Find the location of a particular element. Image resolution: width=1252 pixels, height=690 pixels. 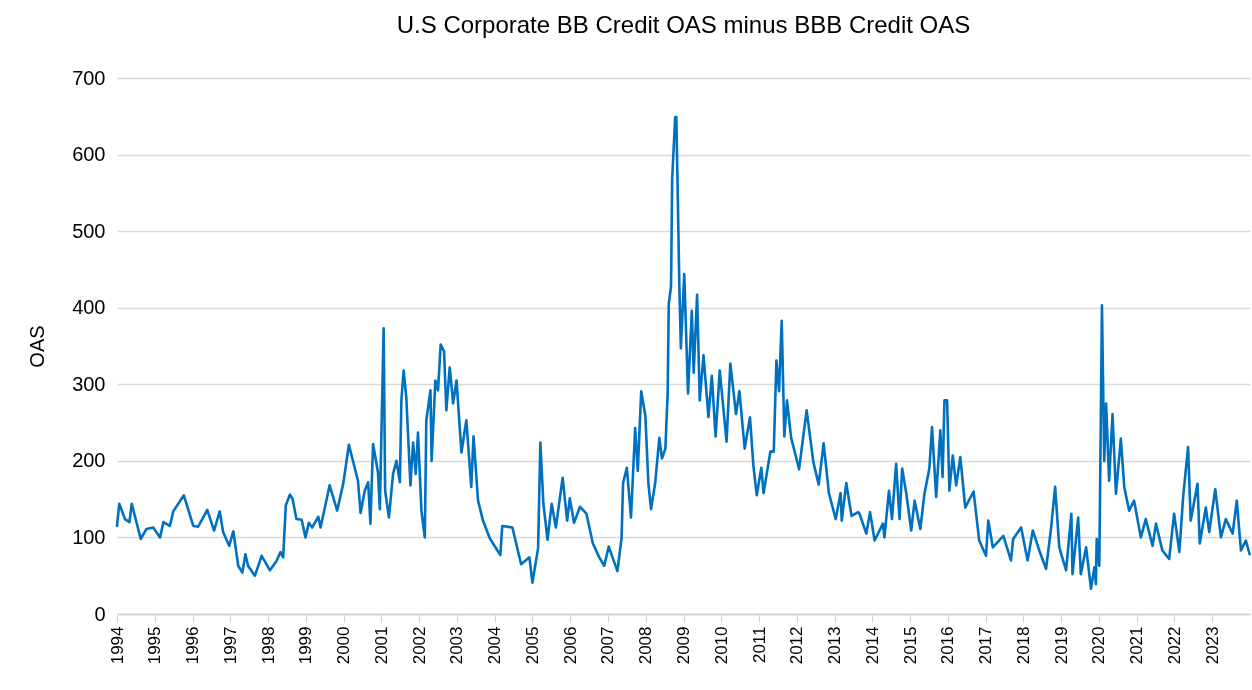

x-tick-label: 2011 is located at coordinates (759, 645).